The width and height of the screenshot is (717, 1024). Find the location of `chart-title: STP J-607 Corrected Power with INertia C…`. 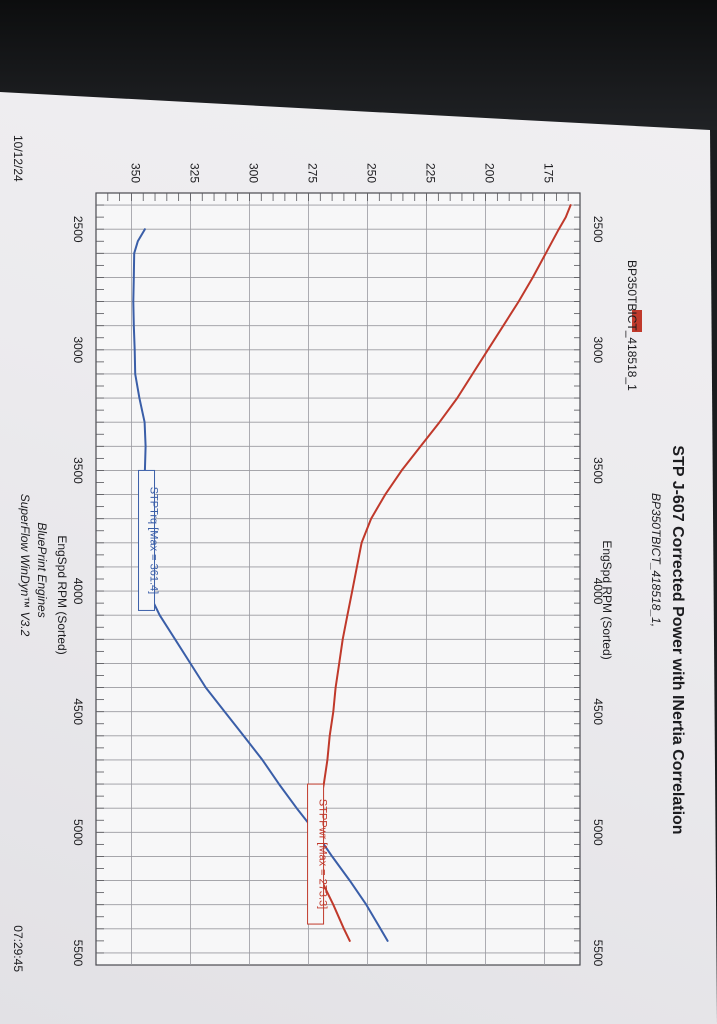

chart-title: STP J-607 Corrected Power with INertia C… is located at coordinates (677, 639).